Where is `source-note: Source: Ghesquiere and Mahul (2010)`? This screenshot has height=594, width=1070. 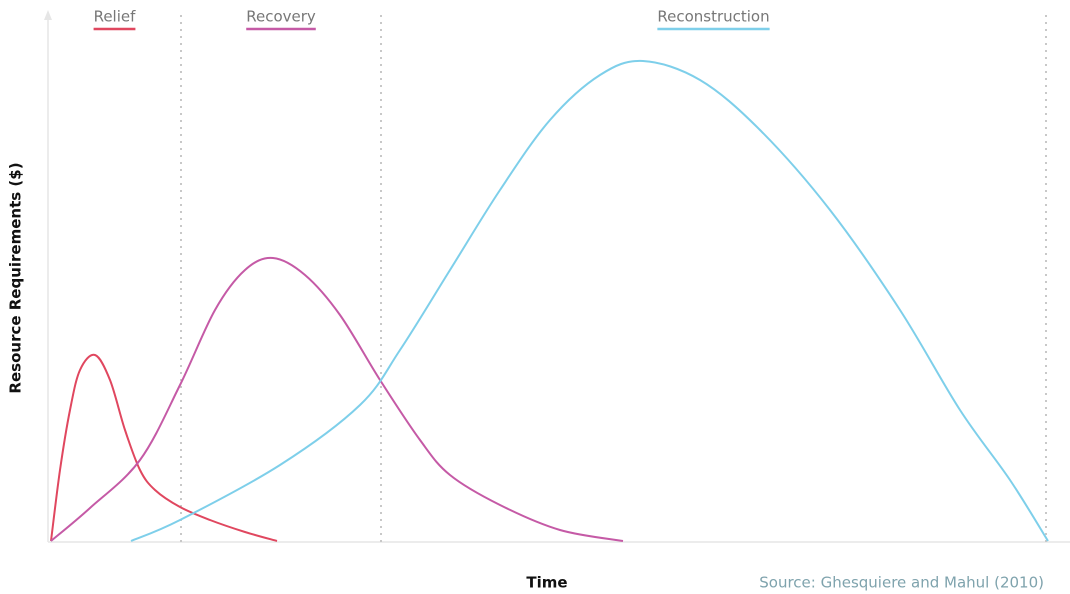
source-note: Source: Ghesquiere and Mahul (2010) is located at coordinates (901, 583).